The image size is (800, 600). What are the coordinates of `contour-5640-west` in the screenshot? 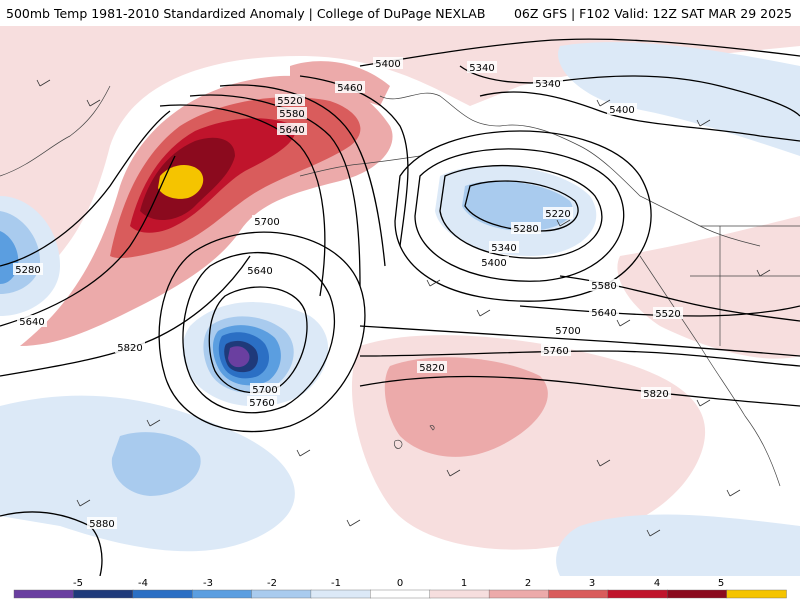 It's located at (88, 241).